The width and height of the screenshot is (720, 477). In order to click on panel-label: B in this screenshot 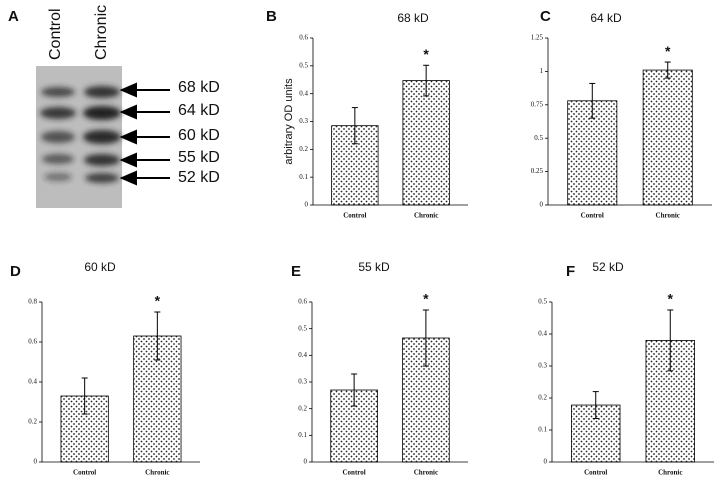, I will do `click(271, 16)`.